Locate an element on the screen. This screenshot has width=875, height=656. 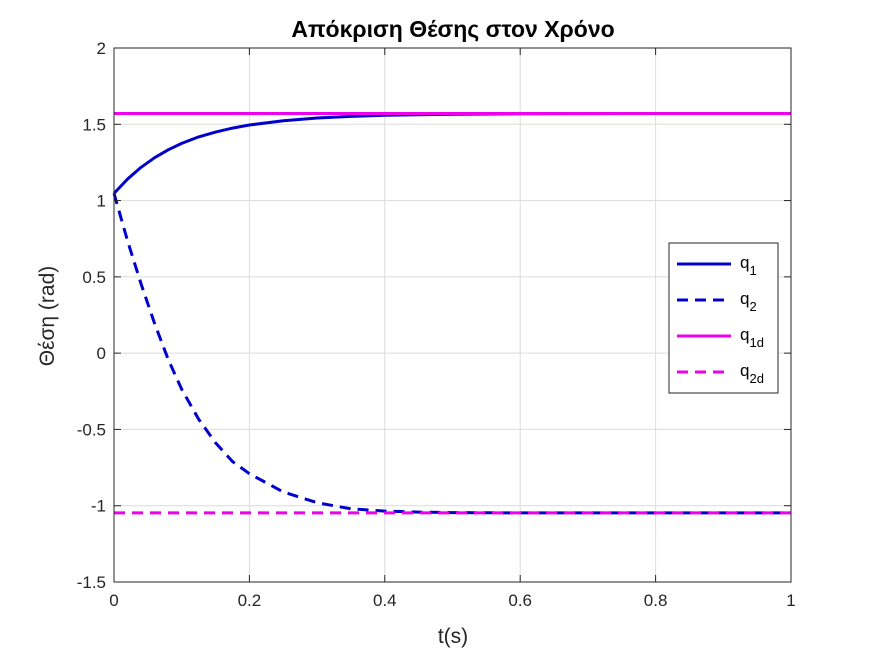
y-tick-label: 1.5 is located at coordinates (94, 124).